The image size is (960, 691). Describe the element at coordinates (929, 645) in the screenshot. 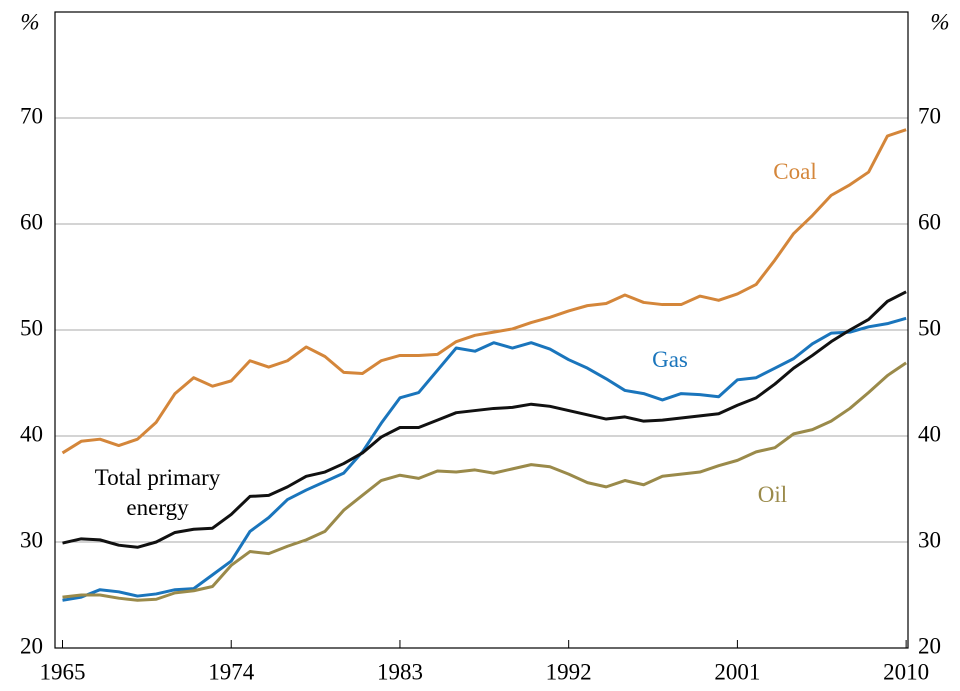

I see `y-tick-label-right: 20` at that location.